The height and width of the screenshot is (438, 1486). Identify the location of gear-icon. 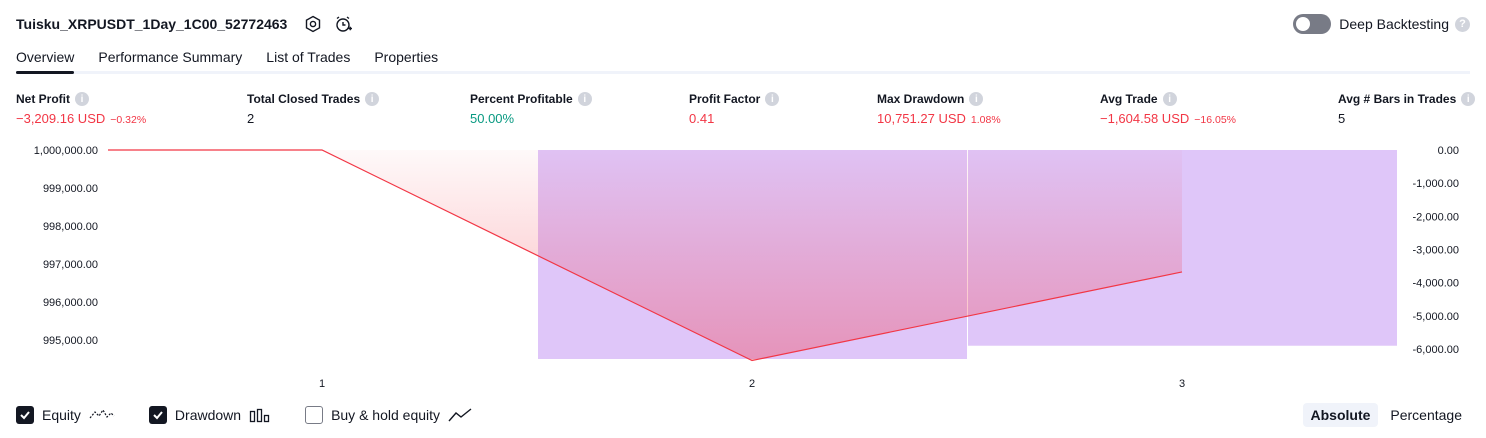
(313, 24).